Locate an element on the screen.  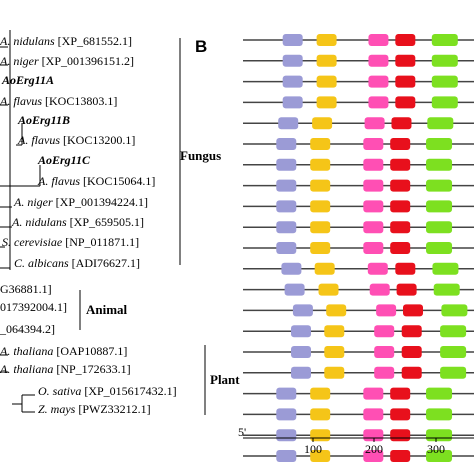
accession-id: [XP_015617432.1] is located at coordinates (129, 391).